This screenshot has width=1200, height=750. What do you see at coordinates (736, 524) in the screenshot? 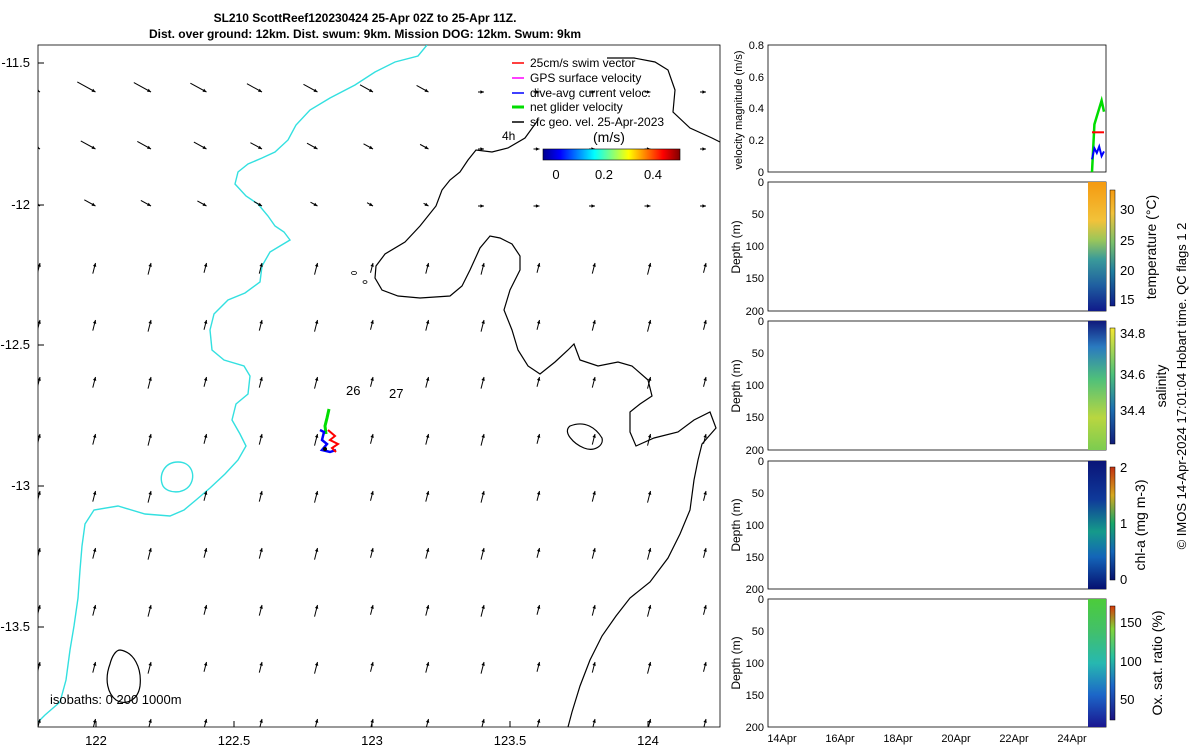
I see `y-axis-label: Depth (m)` at bounding box center [736, 524].